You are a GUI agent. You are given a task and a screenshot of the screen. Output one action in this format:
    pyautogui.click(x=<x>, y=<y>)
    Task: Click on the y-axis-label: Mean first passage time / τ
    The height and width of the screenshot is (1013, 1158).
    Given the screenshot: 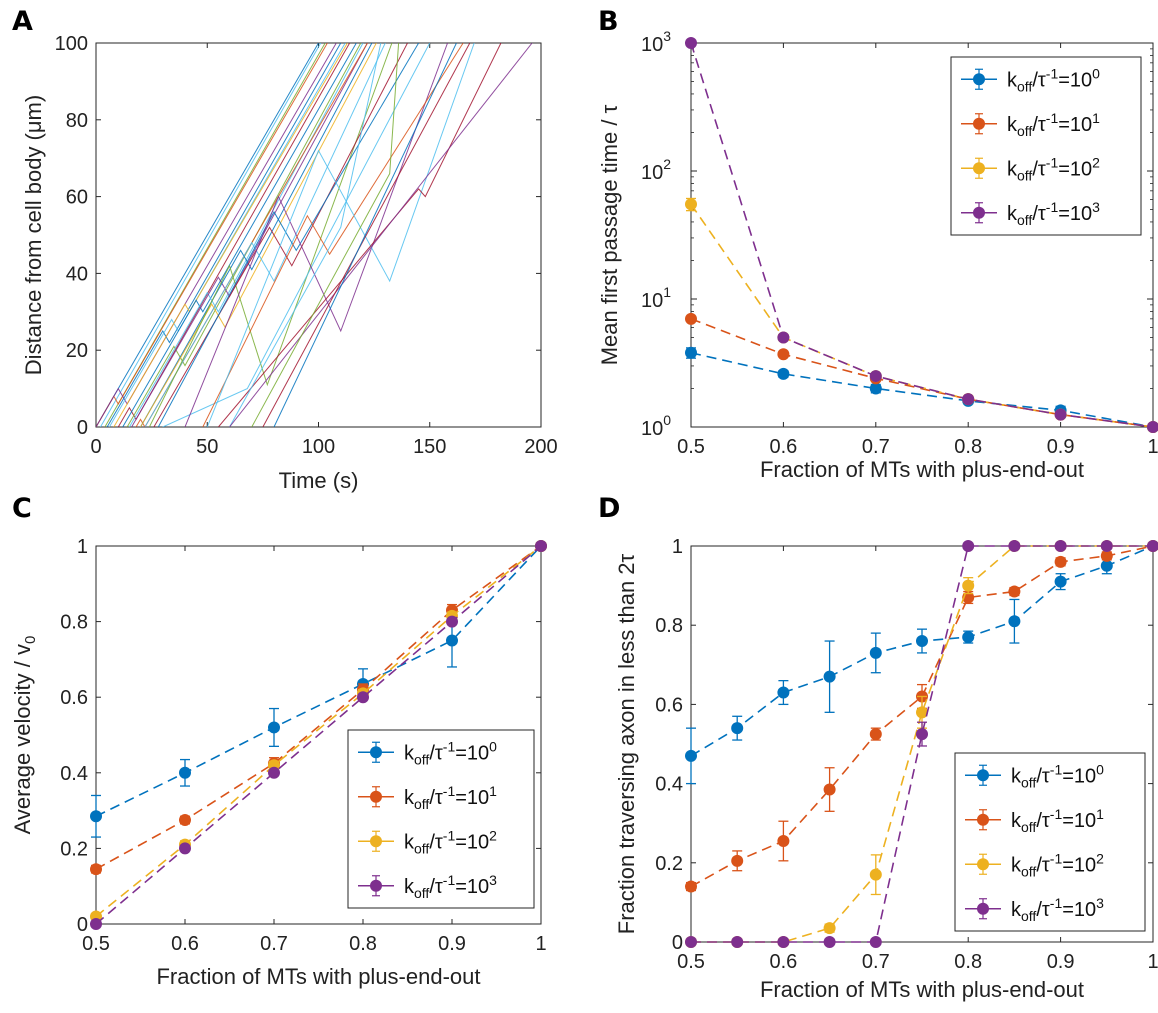 What is the action you would take?
    pyautogui.click(x=609, y=234)
    